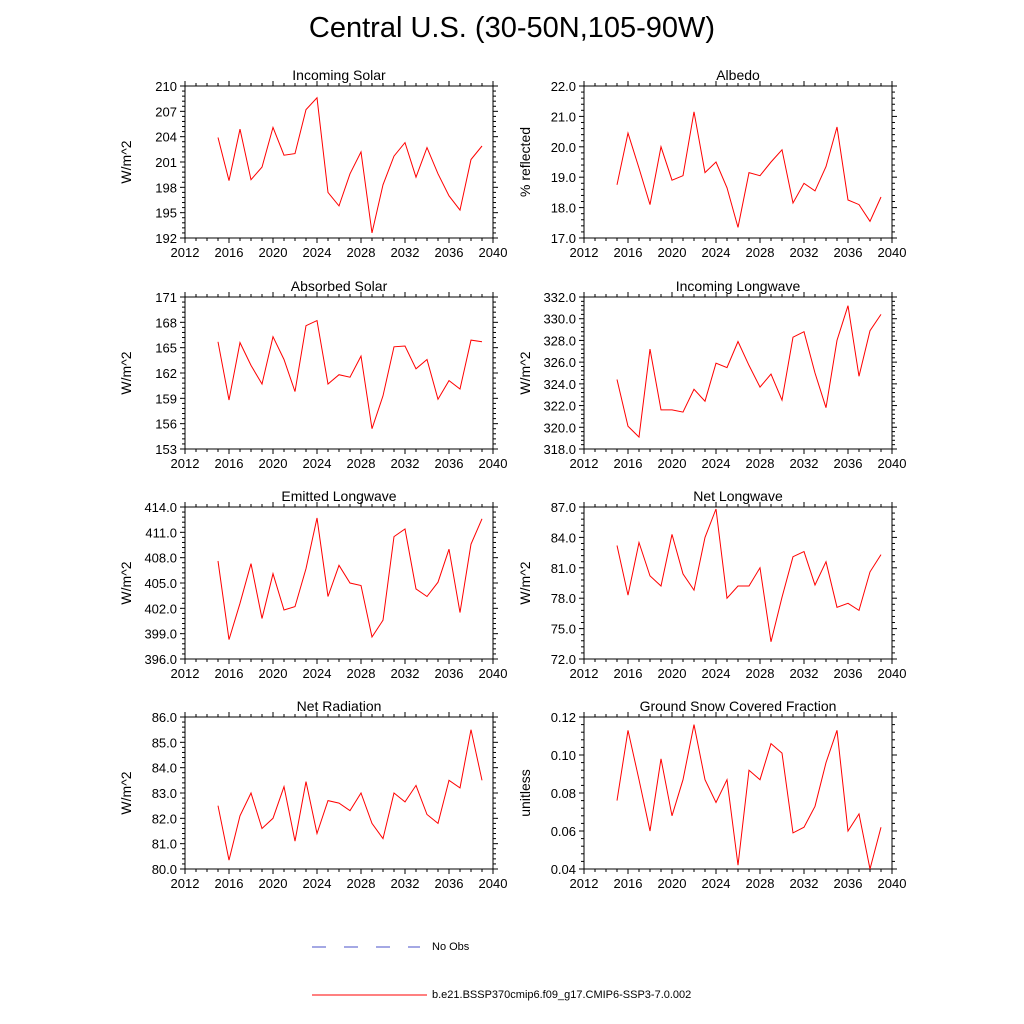 This screenshot has width=1024, height=1024. What do you see at coordinates (563, 598) in the screenshot?
I see `y-tick-label: 78.0` at bounding box center [563, 598].